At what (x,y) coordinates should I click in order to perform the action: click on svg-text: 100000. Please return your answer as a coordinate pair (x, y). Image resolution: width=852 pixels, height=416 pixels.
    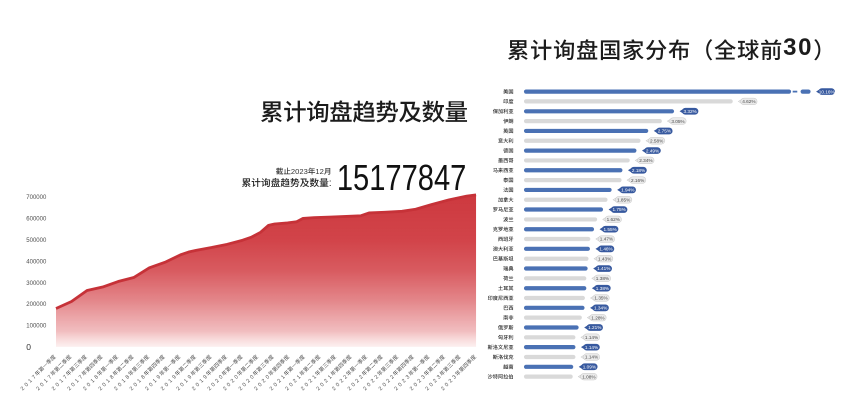
    Looking at the image, I should click on (36, 327).